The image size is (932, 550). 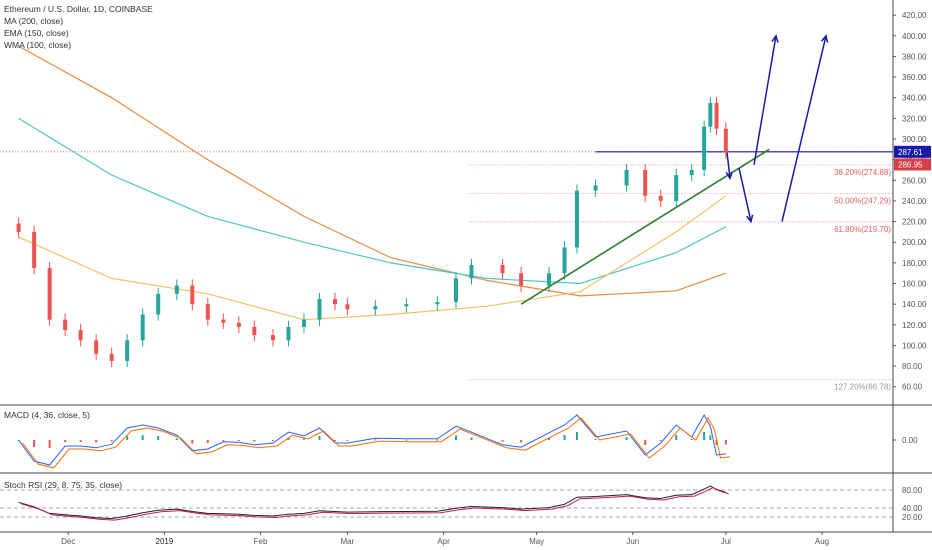 I want to click on y-tick-label: 220.00, so click(x=914, y=222).